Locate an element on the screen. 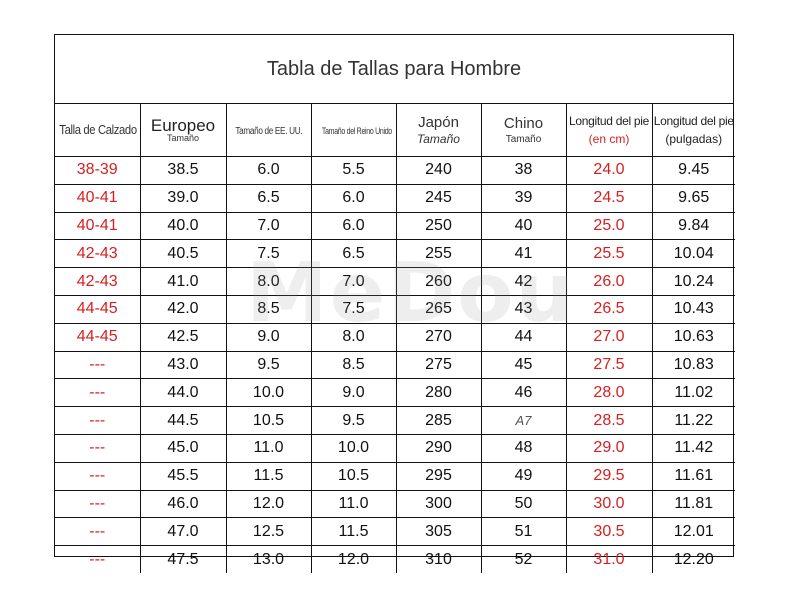 The width and height of the screenshot is (790, 592). table-cell: 11.0 is located at coordinates (353, 504).